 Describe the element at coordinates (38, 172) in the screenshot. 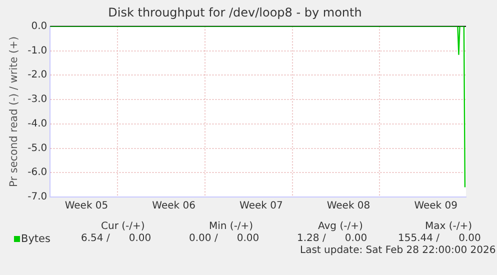

I see `y-tick-label: -6.0` at that location.